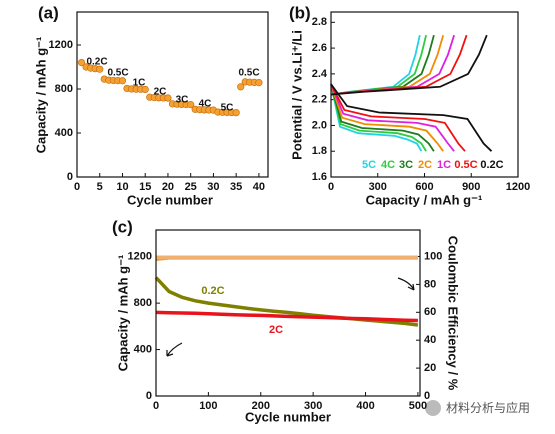  Describe the element at coordinates (320, 74) in the screenshot. I see `y-tick-label: 2.4` at that location.